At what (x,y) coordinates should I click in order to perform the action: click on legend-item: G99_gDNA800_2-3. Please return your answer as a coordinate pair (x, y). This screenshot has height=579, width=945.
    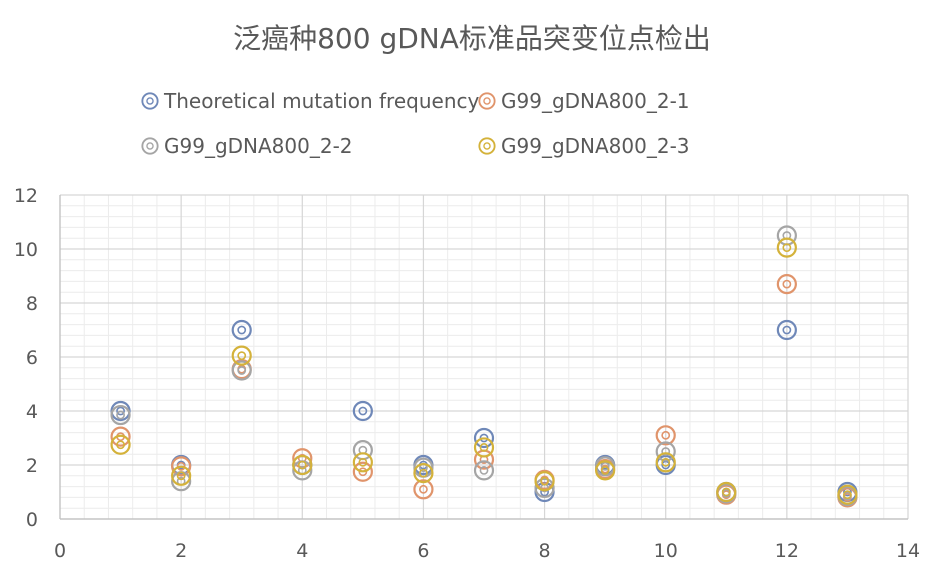
    Looking at the image, I should click on (584, 146).